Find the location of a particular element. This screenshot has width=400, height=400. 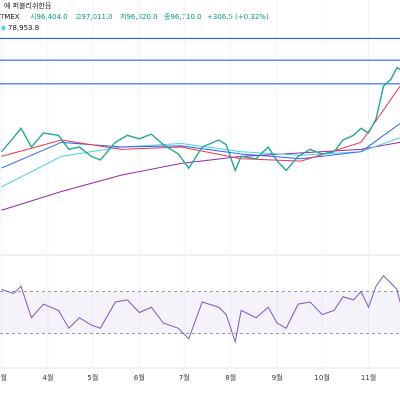

close: 종96,710.0 is located at coordinates (183, 17).